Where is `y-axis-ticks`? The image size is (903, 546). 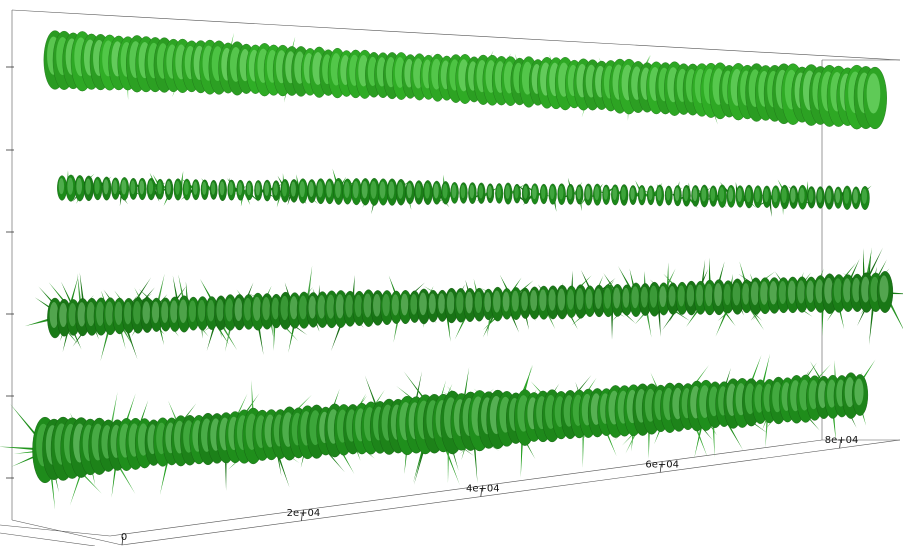
y-axis-ticks is located at coordinates (10, 272).